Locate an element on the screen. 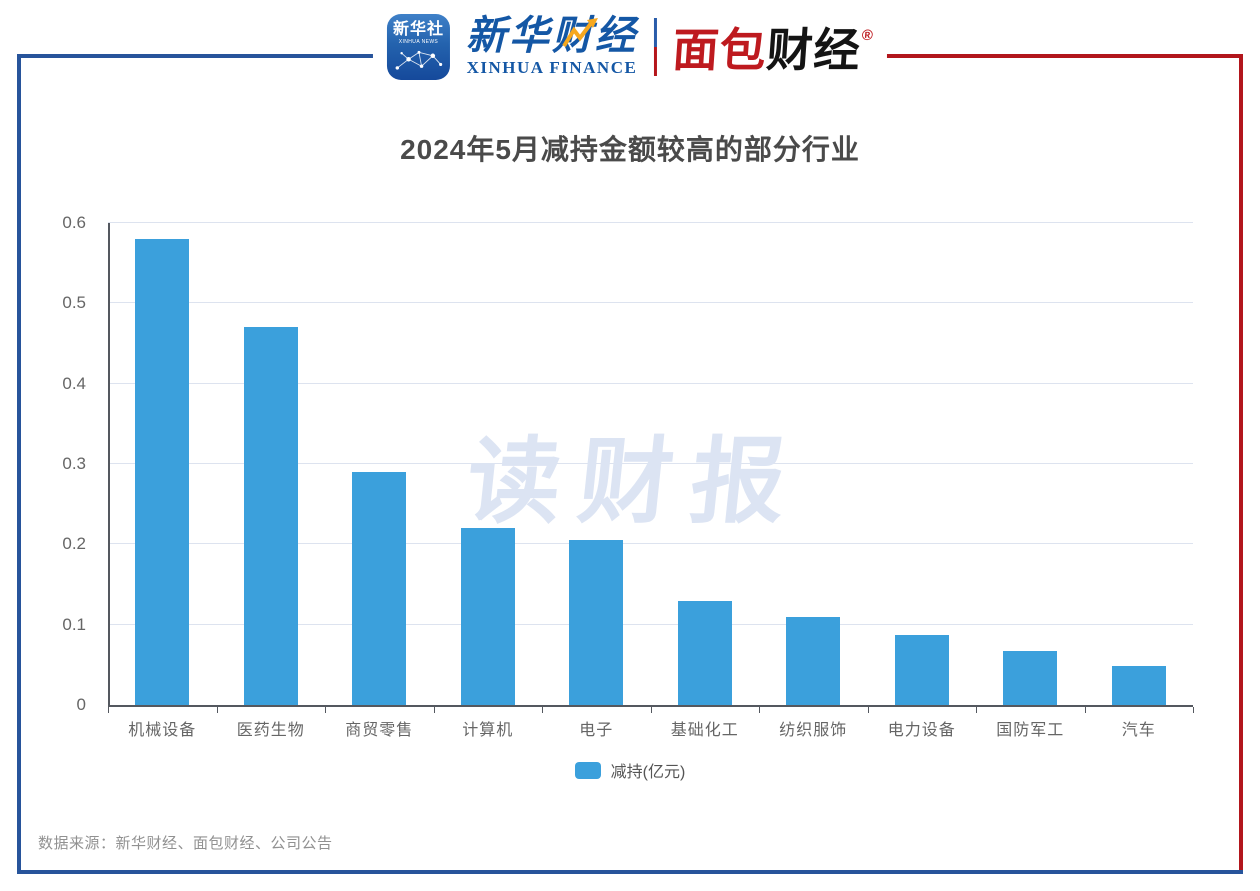 The width and height of the screenshot is (1260, 891). bar-机械设备 is located at coordinates (162, 472).